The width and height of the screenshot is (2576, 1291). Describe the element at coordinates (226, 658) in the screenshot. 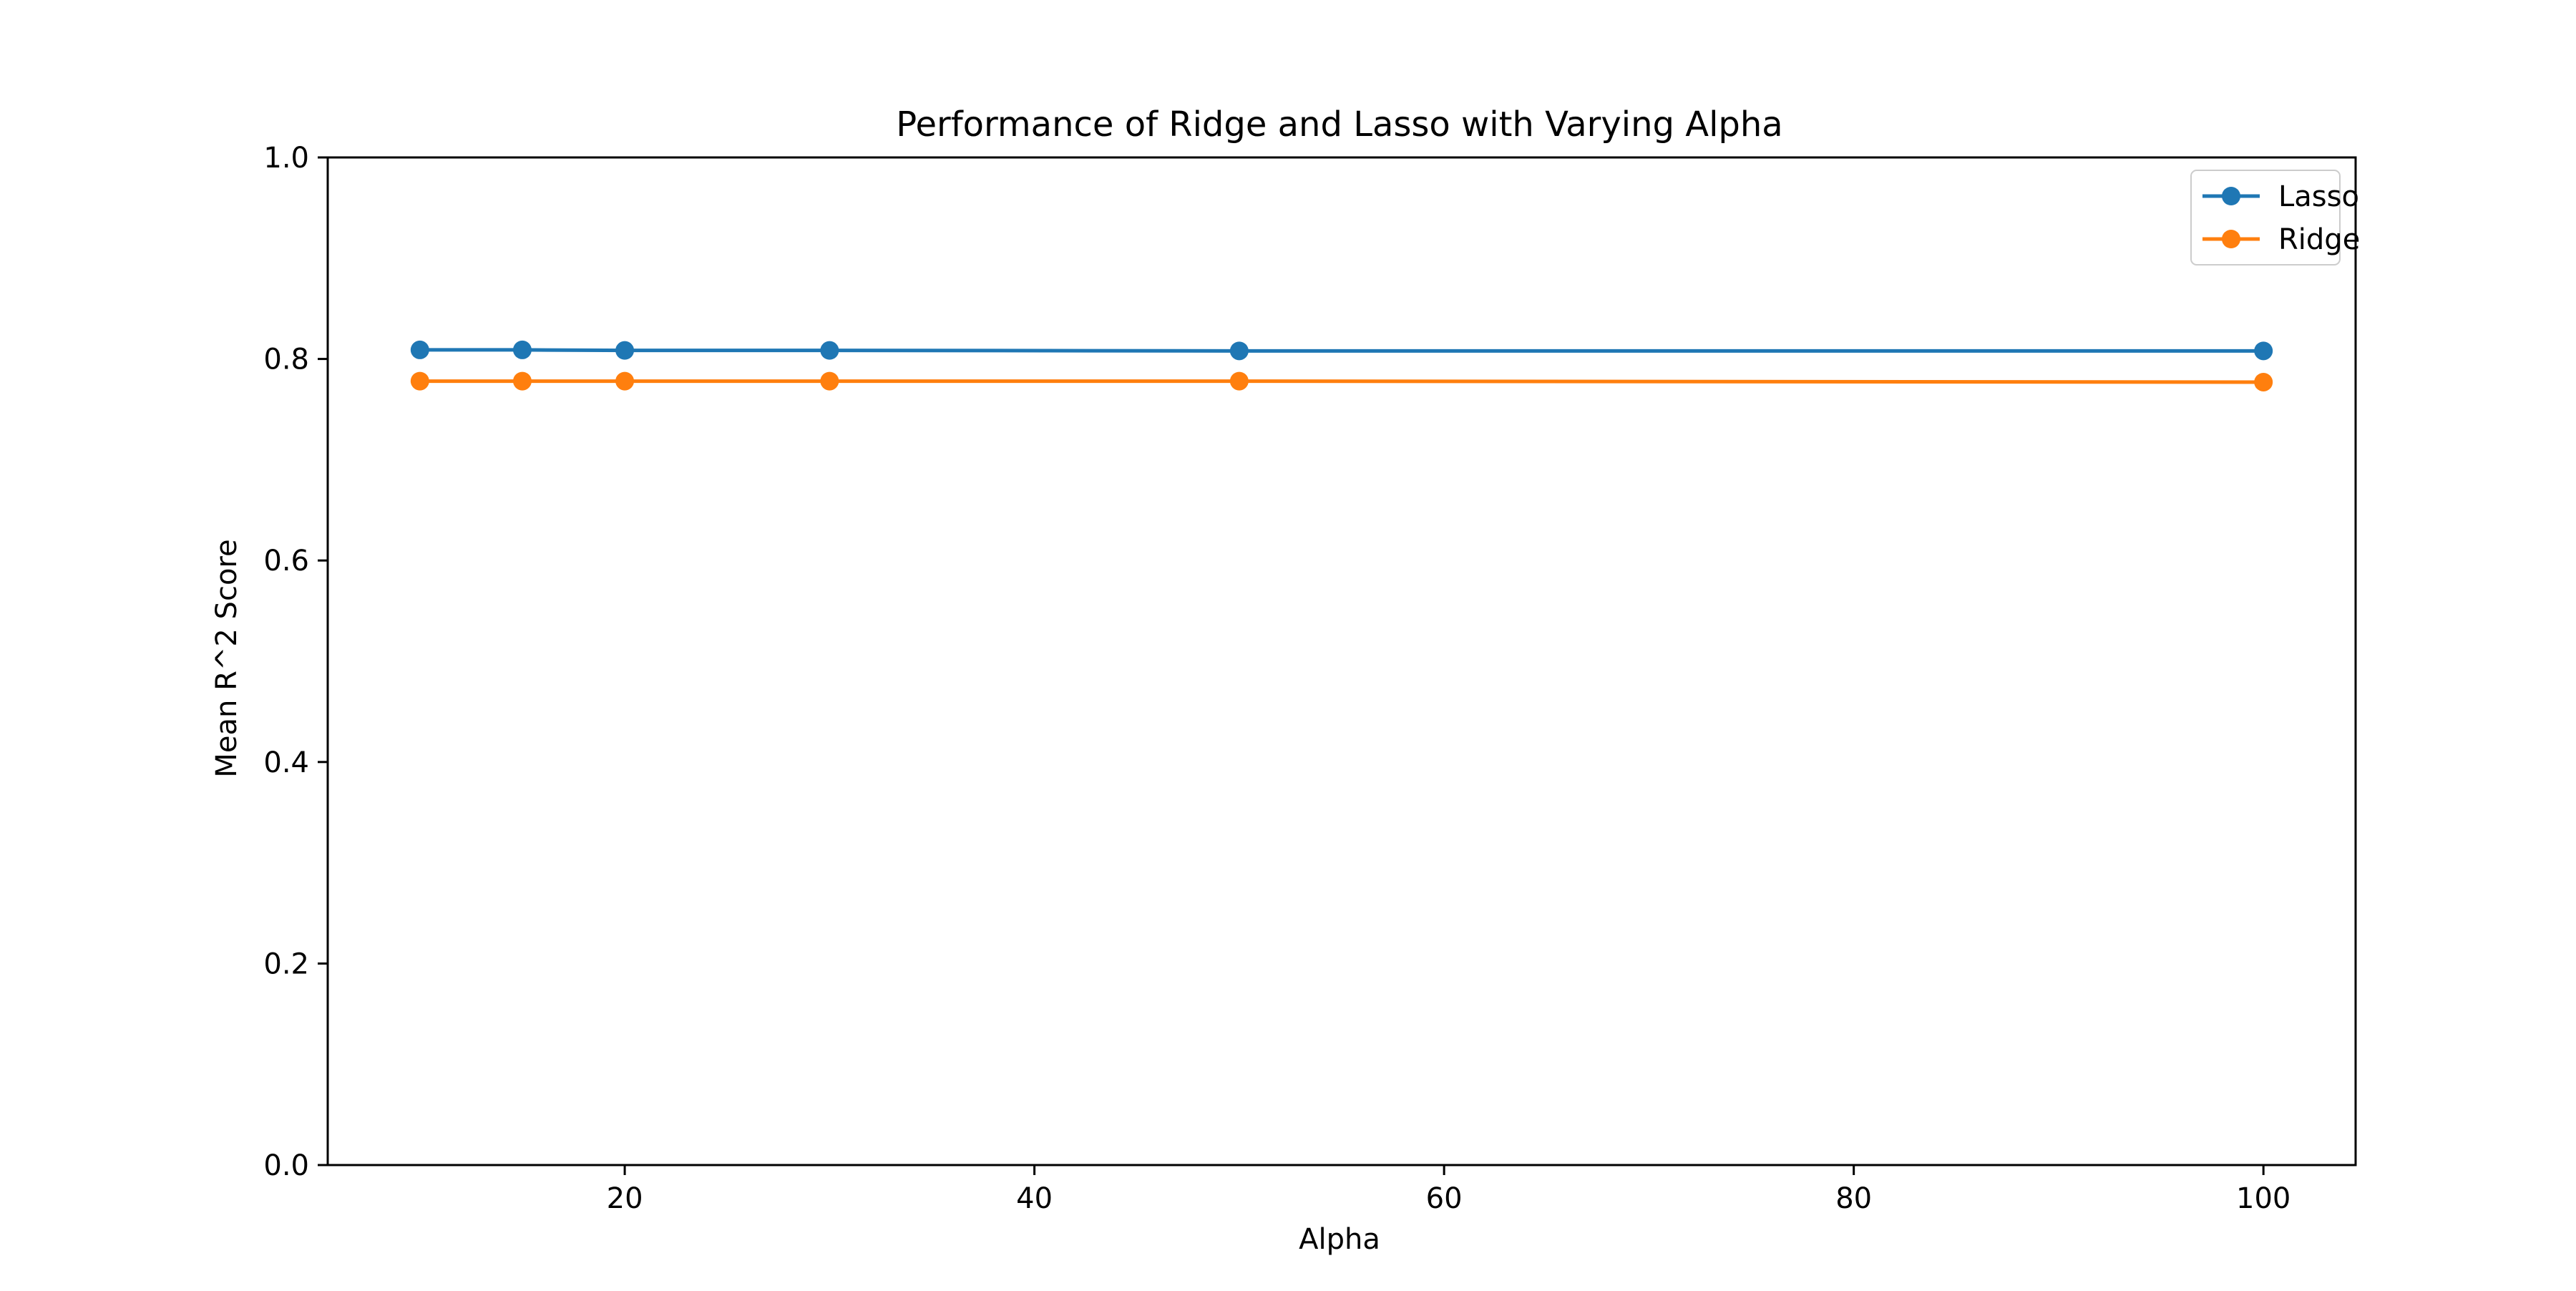

I see `y-axis-label: Mean R^2 Score` at that location.